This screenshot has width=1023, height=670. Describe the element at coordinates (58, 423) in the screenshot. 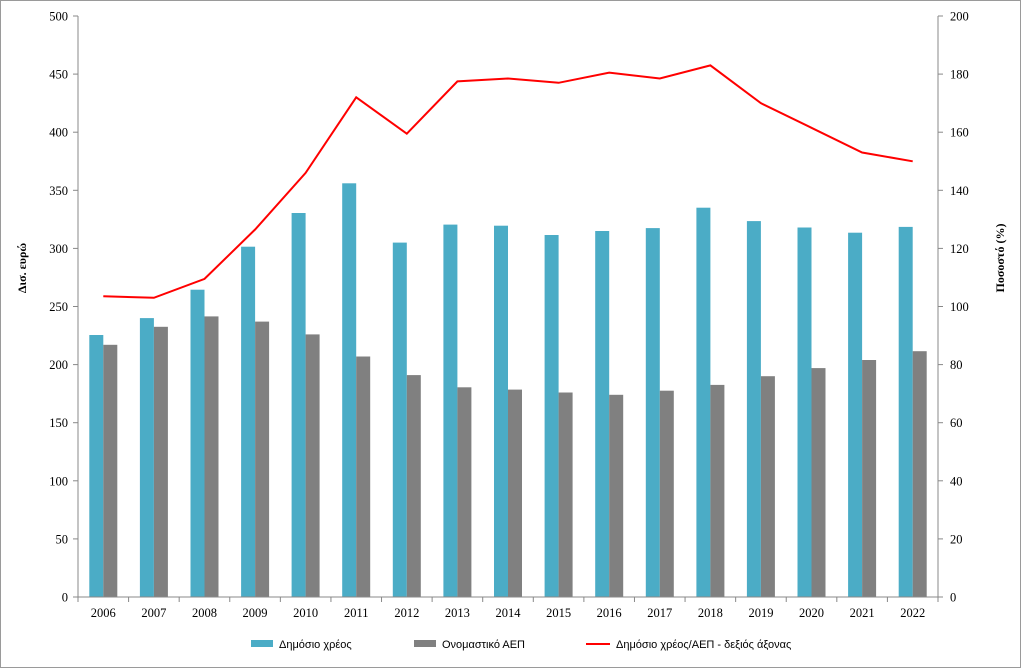

I see `y-left-tick-label-150: 150` at that location.